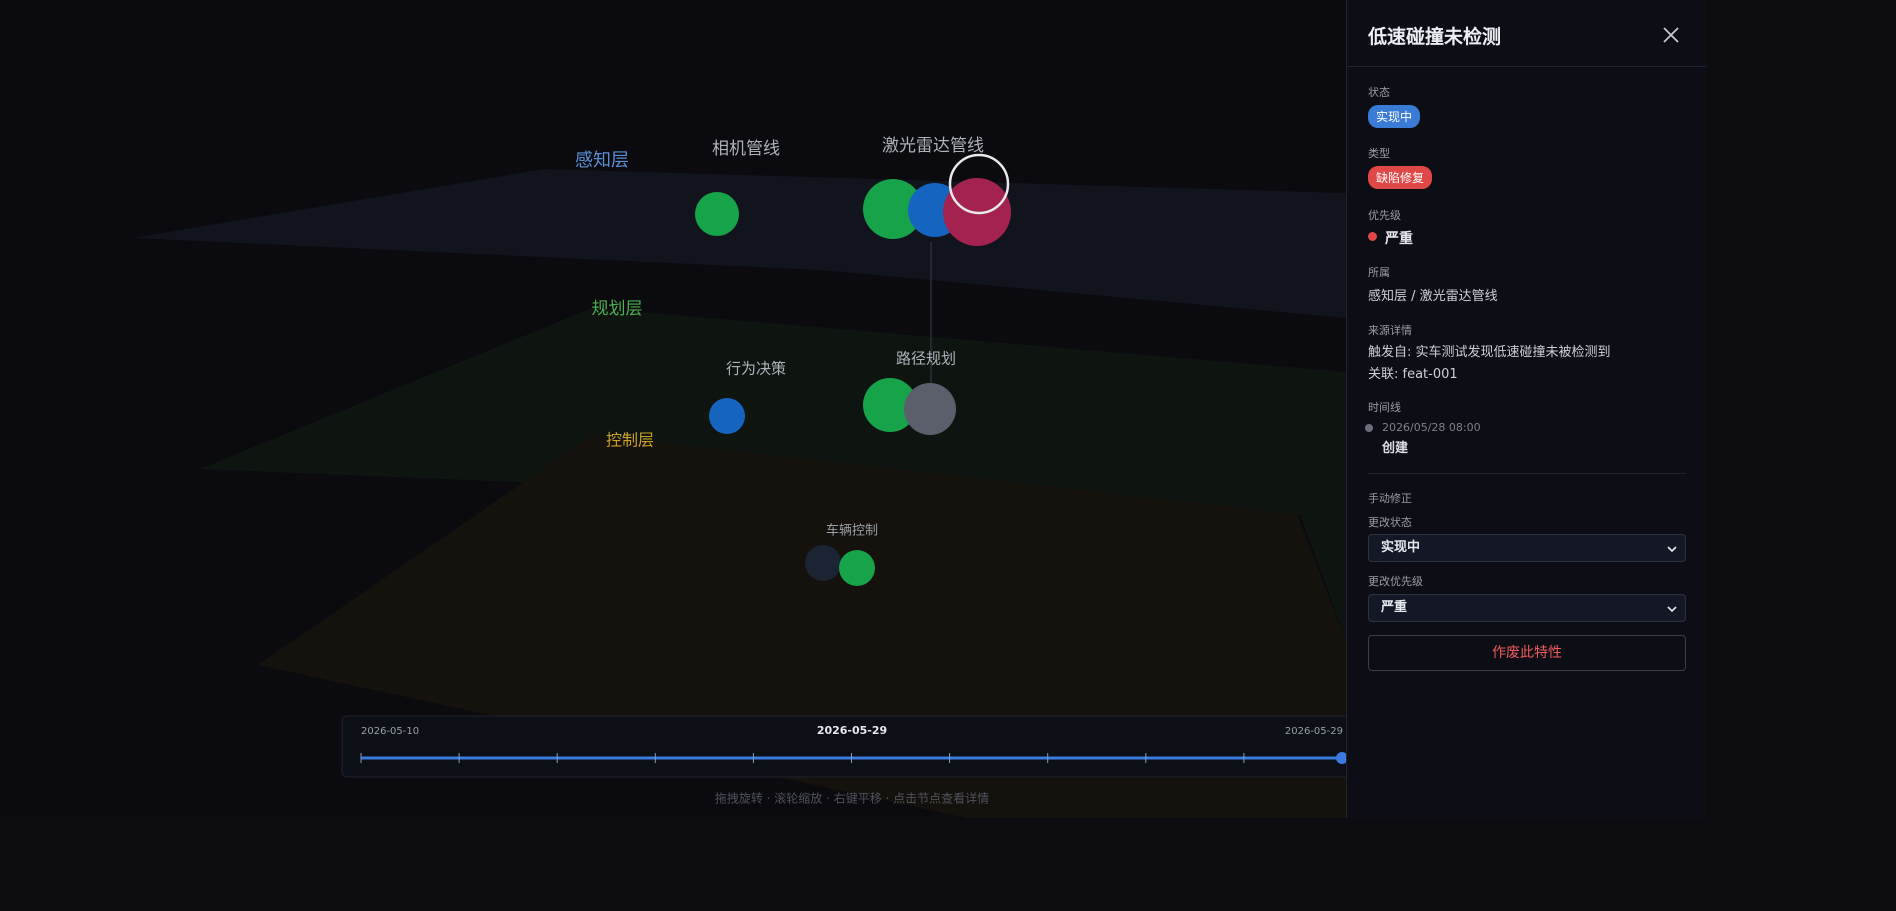 The width and height of the screenshot is (1896, 911). I want to click on owner-value: 感知层 / 激光雷达管线, so click(1433, 296).